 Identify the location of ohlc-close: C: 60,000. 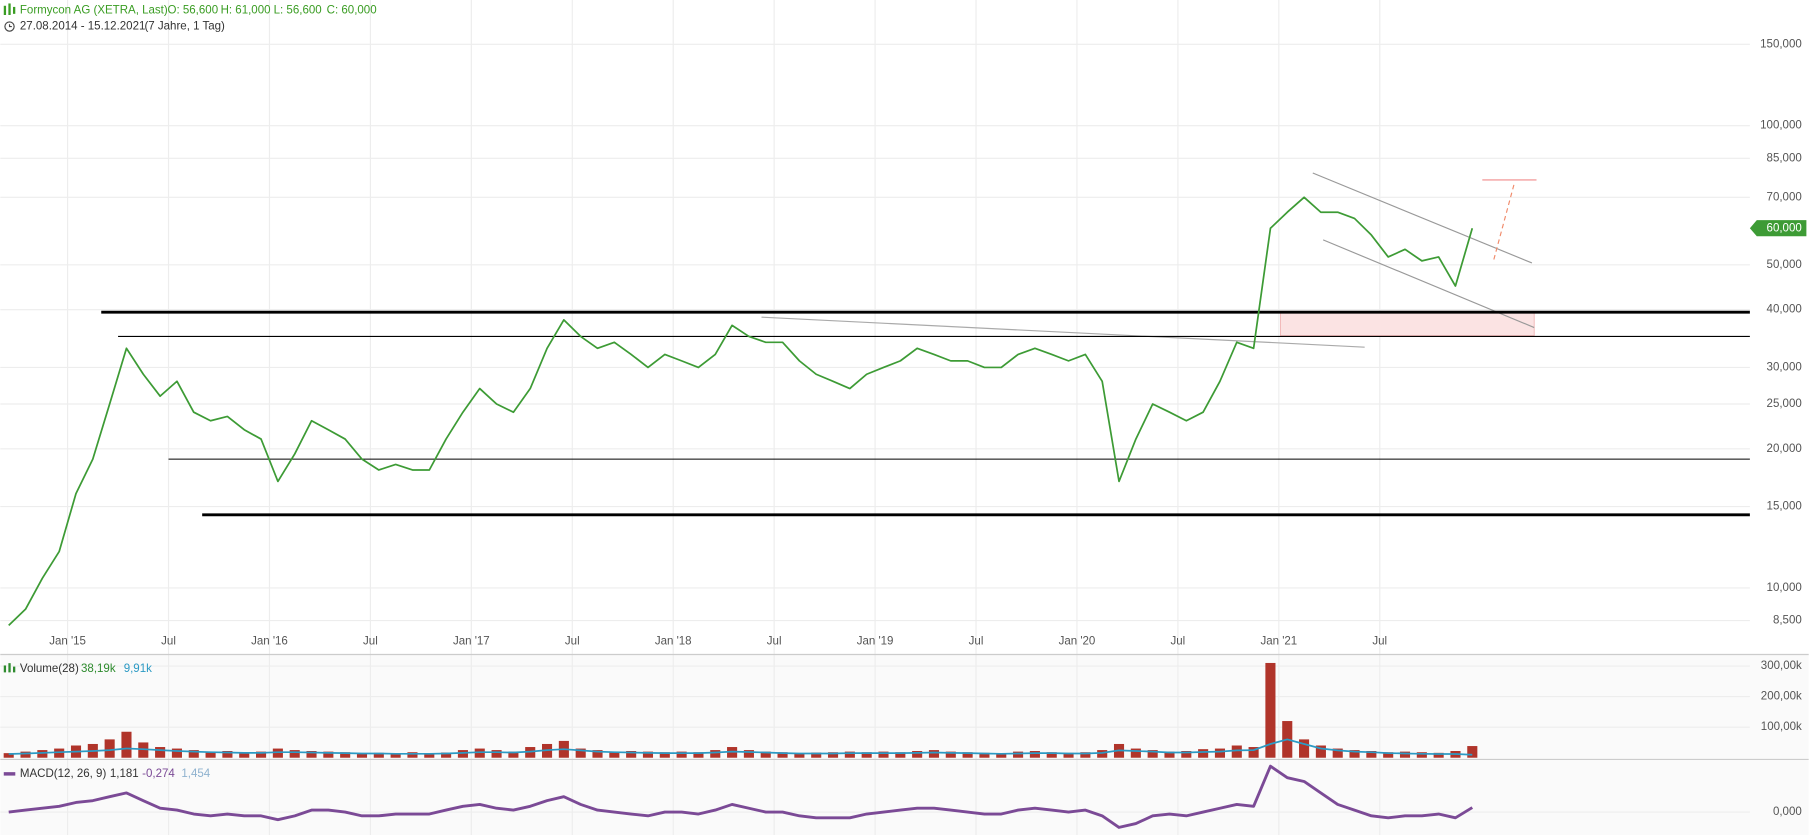
(352, 10).